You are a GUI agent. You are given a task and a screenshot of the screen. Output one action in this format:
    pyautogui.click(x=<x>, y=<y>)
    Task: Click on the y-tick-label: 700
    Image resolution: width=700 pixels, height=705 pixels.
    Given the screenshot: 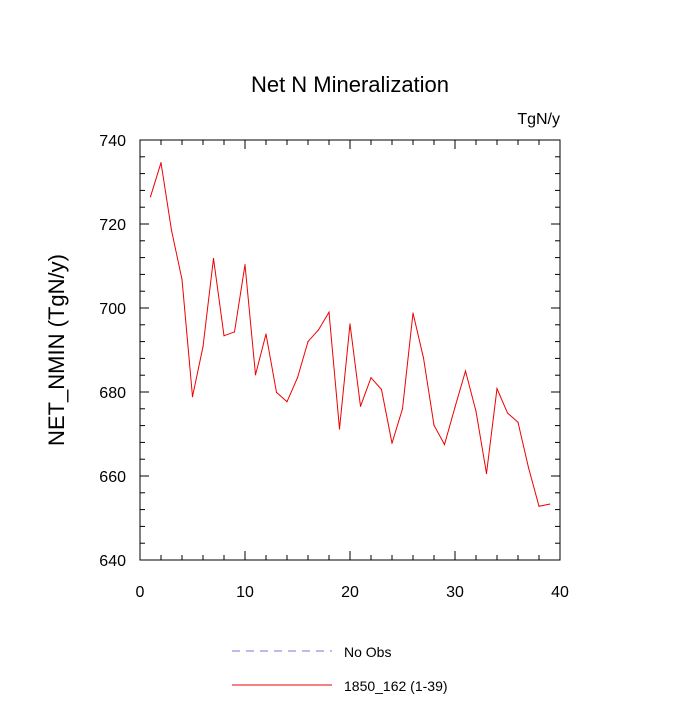 What is the action you would take?
    pyautogui.click(x=112, y=309)
    